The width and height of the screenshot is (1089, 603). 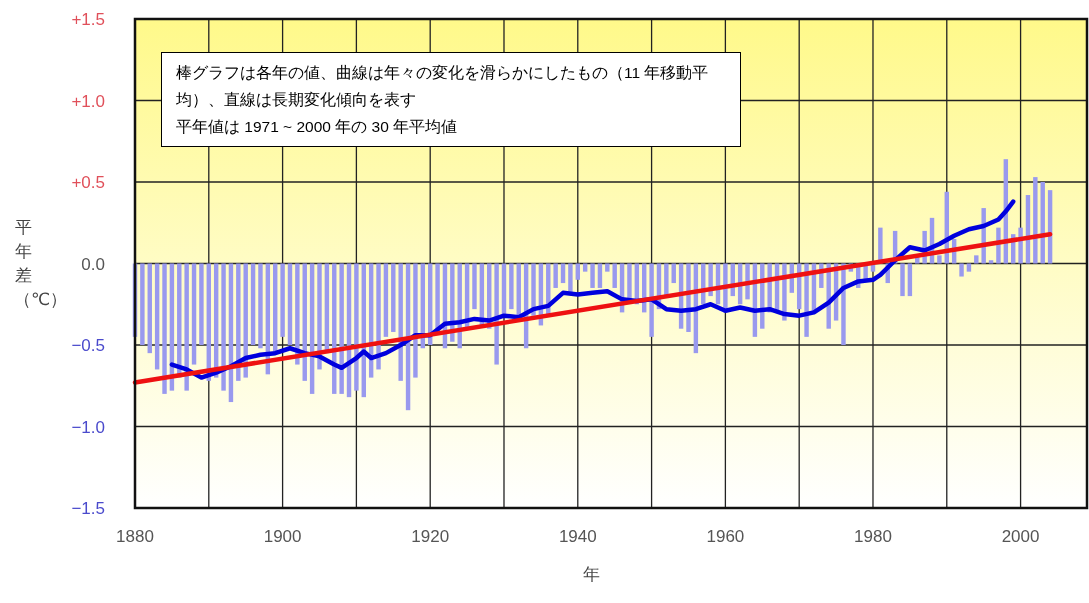 I want to click on y-tick-label: −1.0, so click(x=88, y=427).